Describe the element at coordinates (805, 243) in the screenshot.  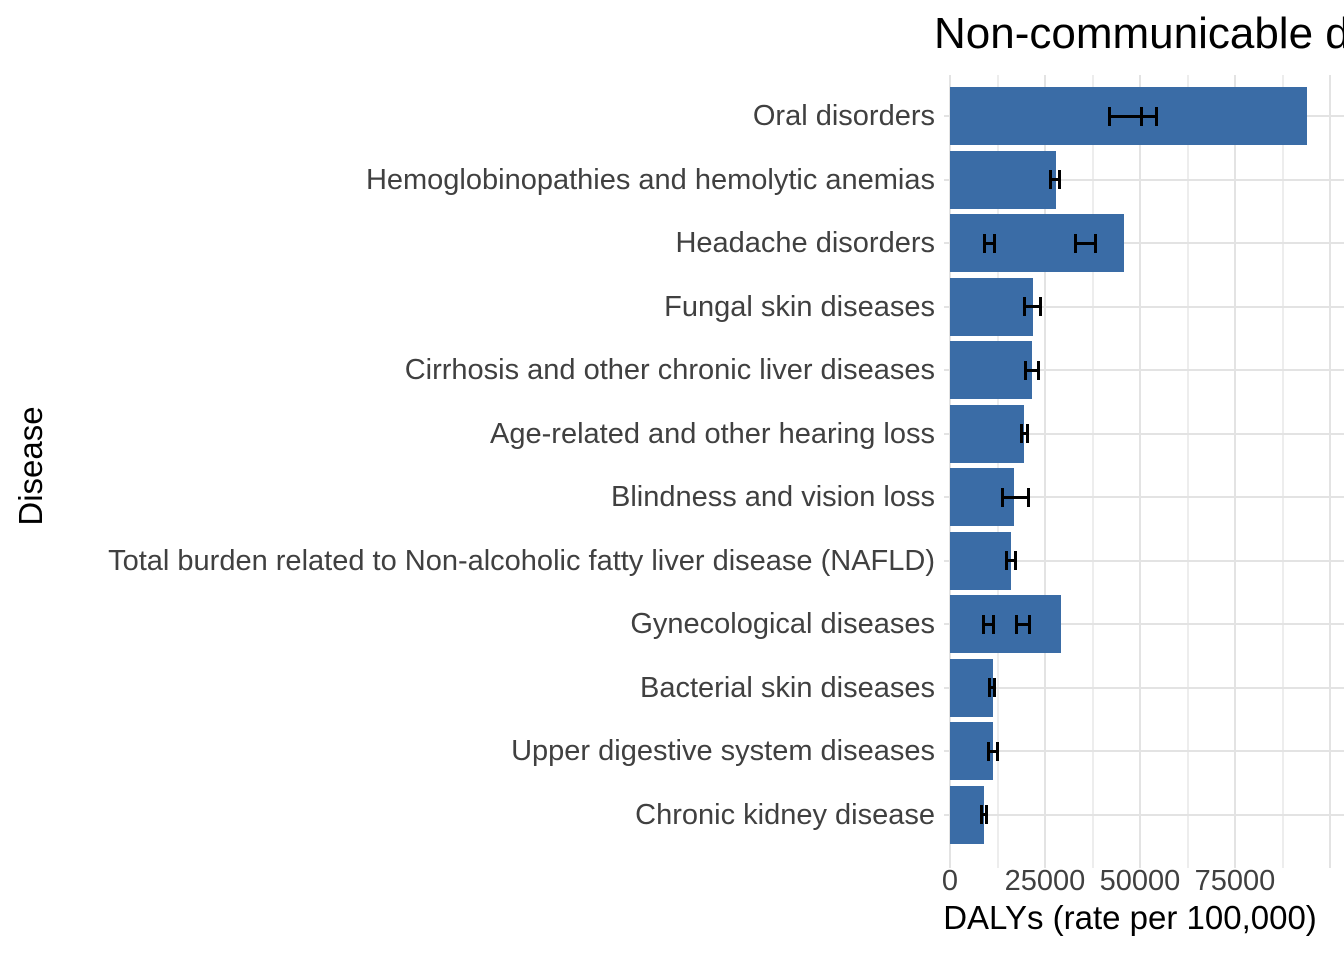
I see `y-tick-label: Headache disorders` at that location.